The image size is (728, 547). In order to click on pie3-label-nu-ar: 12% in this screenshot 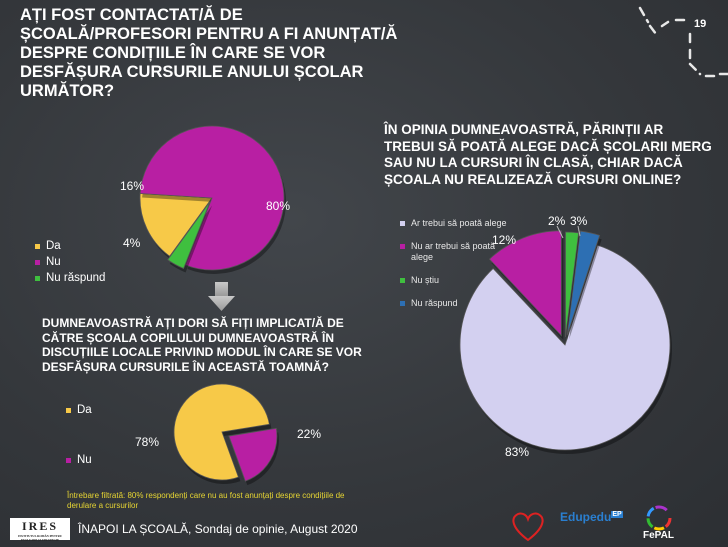, I will do `click(504, 240)`.